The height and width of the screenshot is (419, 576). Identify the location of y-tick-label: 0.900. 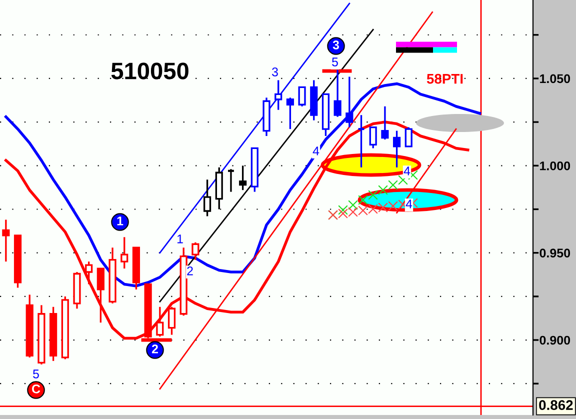
(555, 340).